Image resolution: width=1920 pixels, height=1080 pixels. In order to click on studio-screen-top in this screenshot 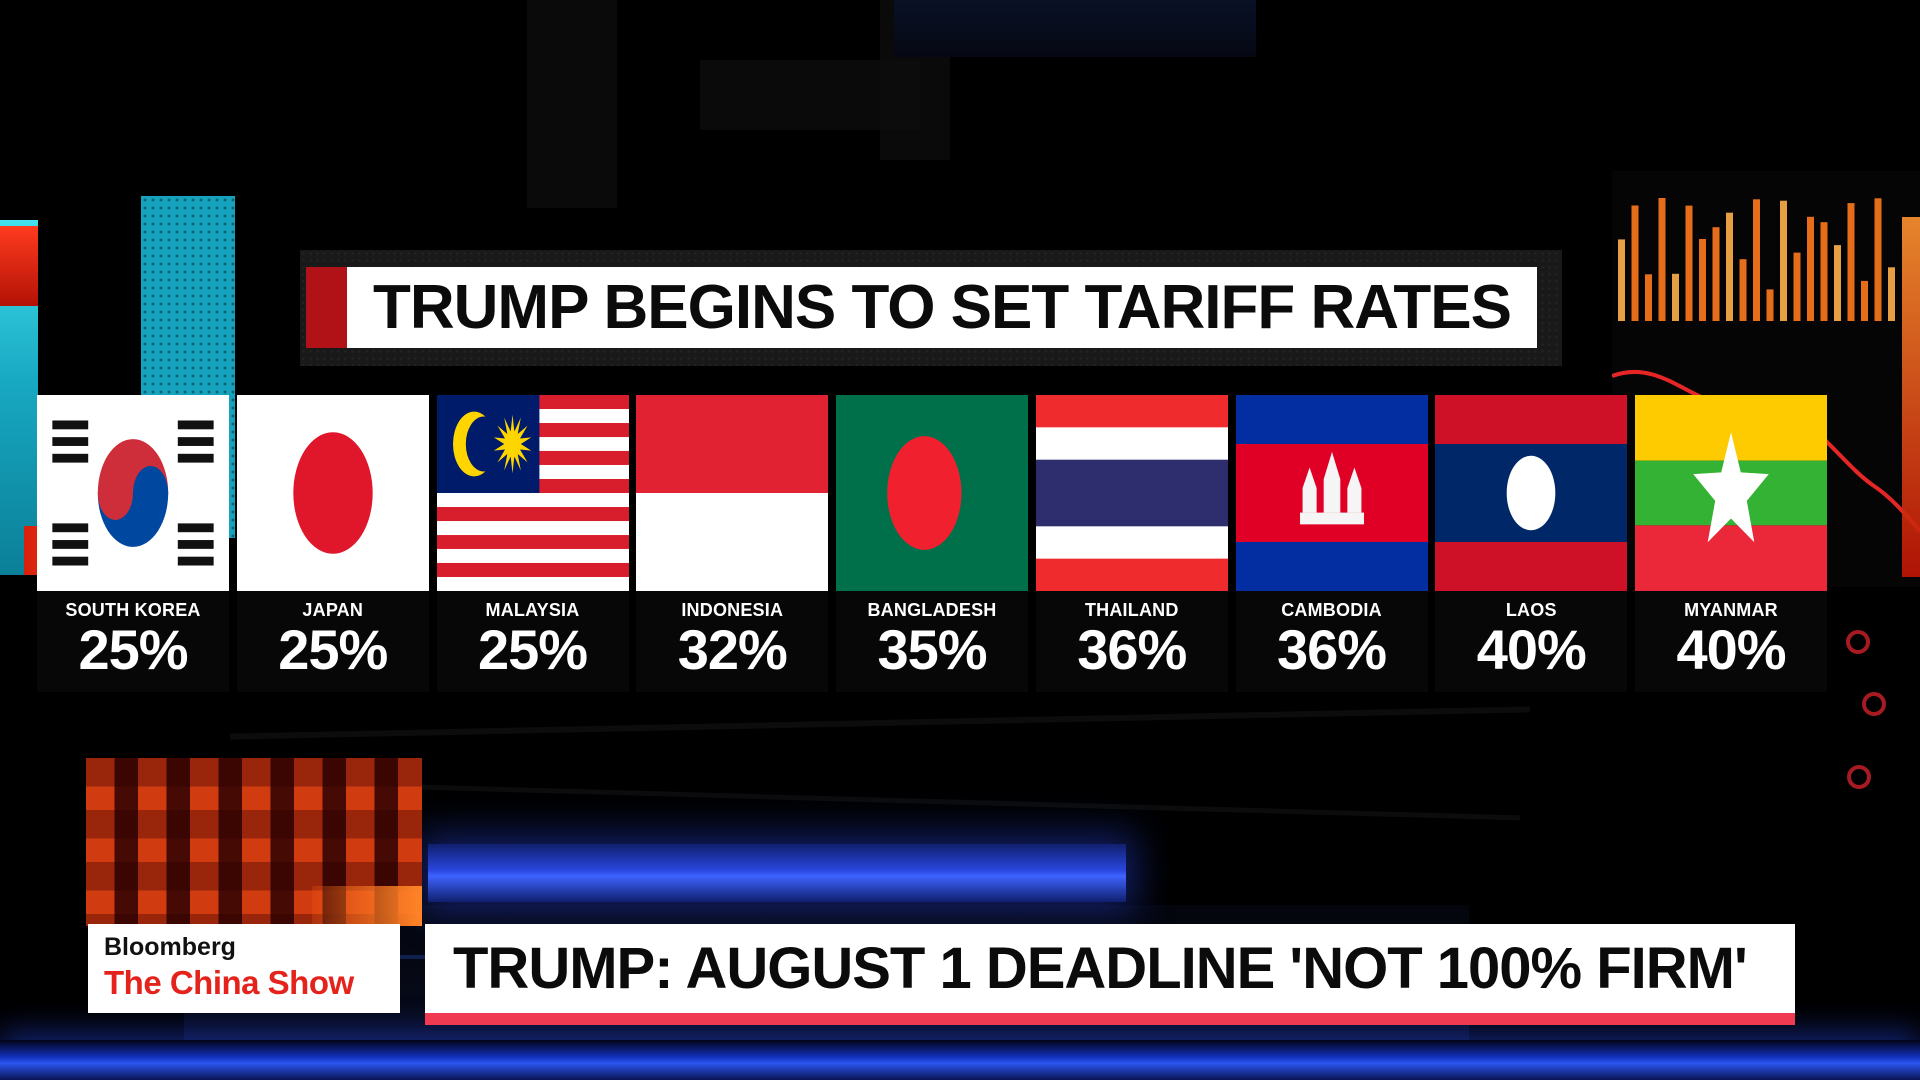, I will do `click(1075, 28)`.